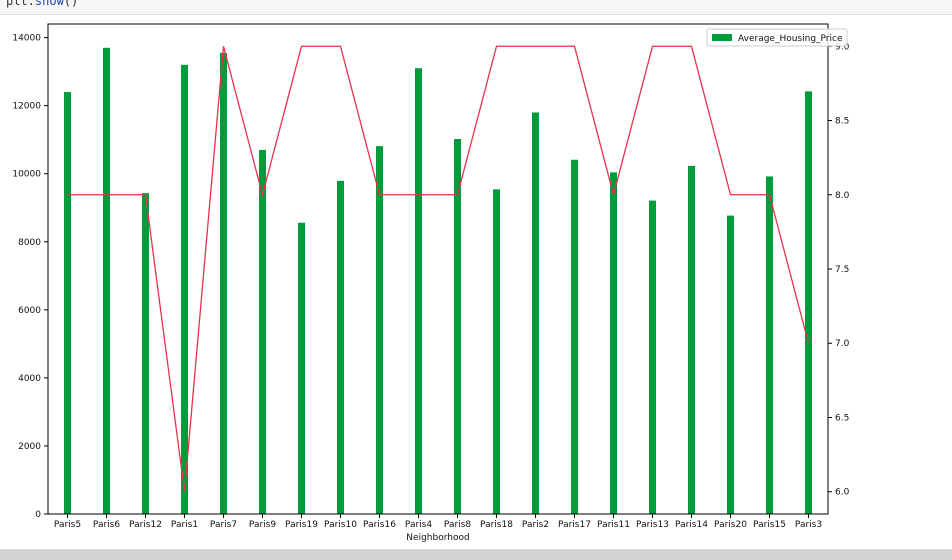  Describe the element at coordinates (26, 175) in the screenshot. I see `left-tick-label: 10000` at that location.